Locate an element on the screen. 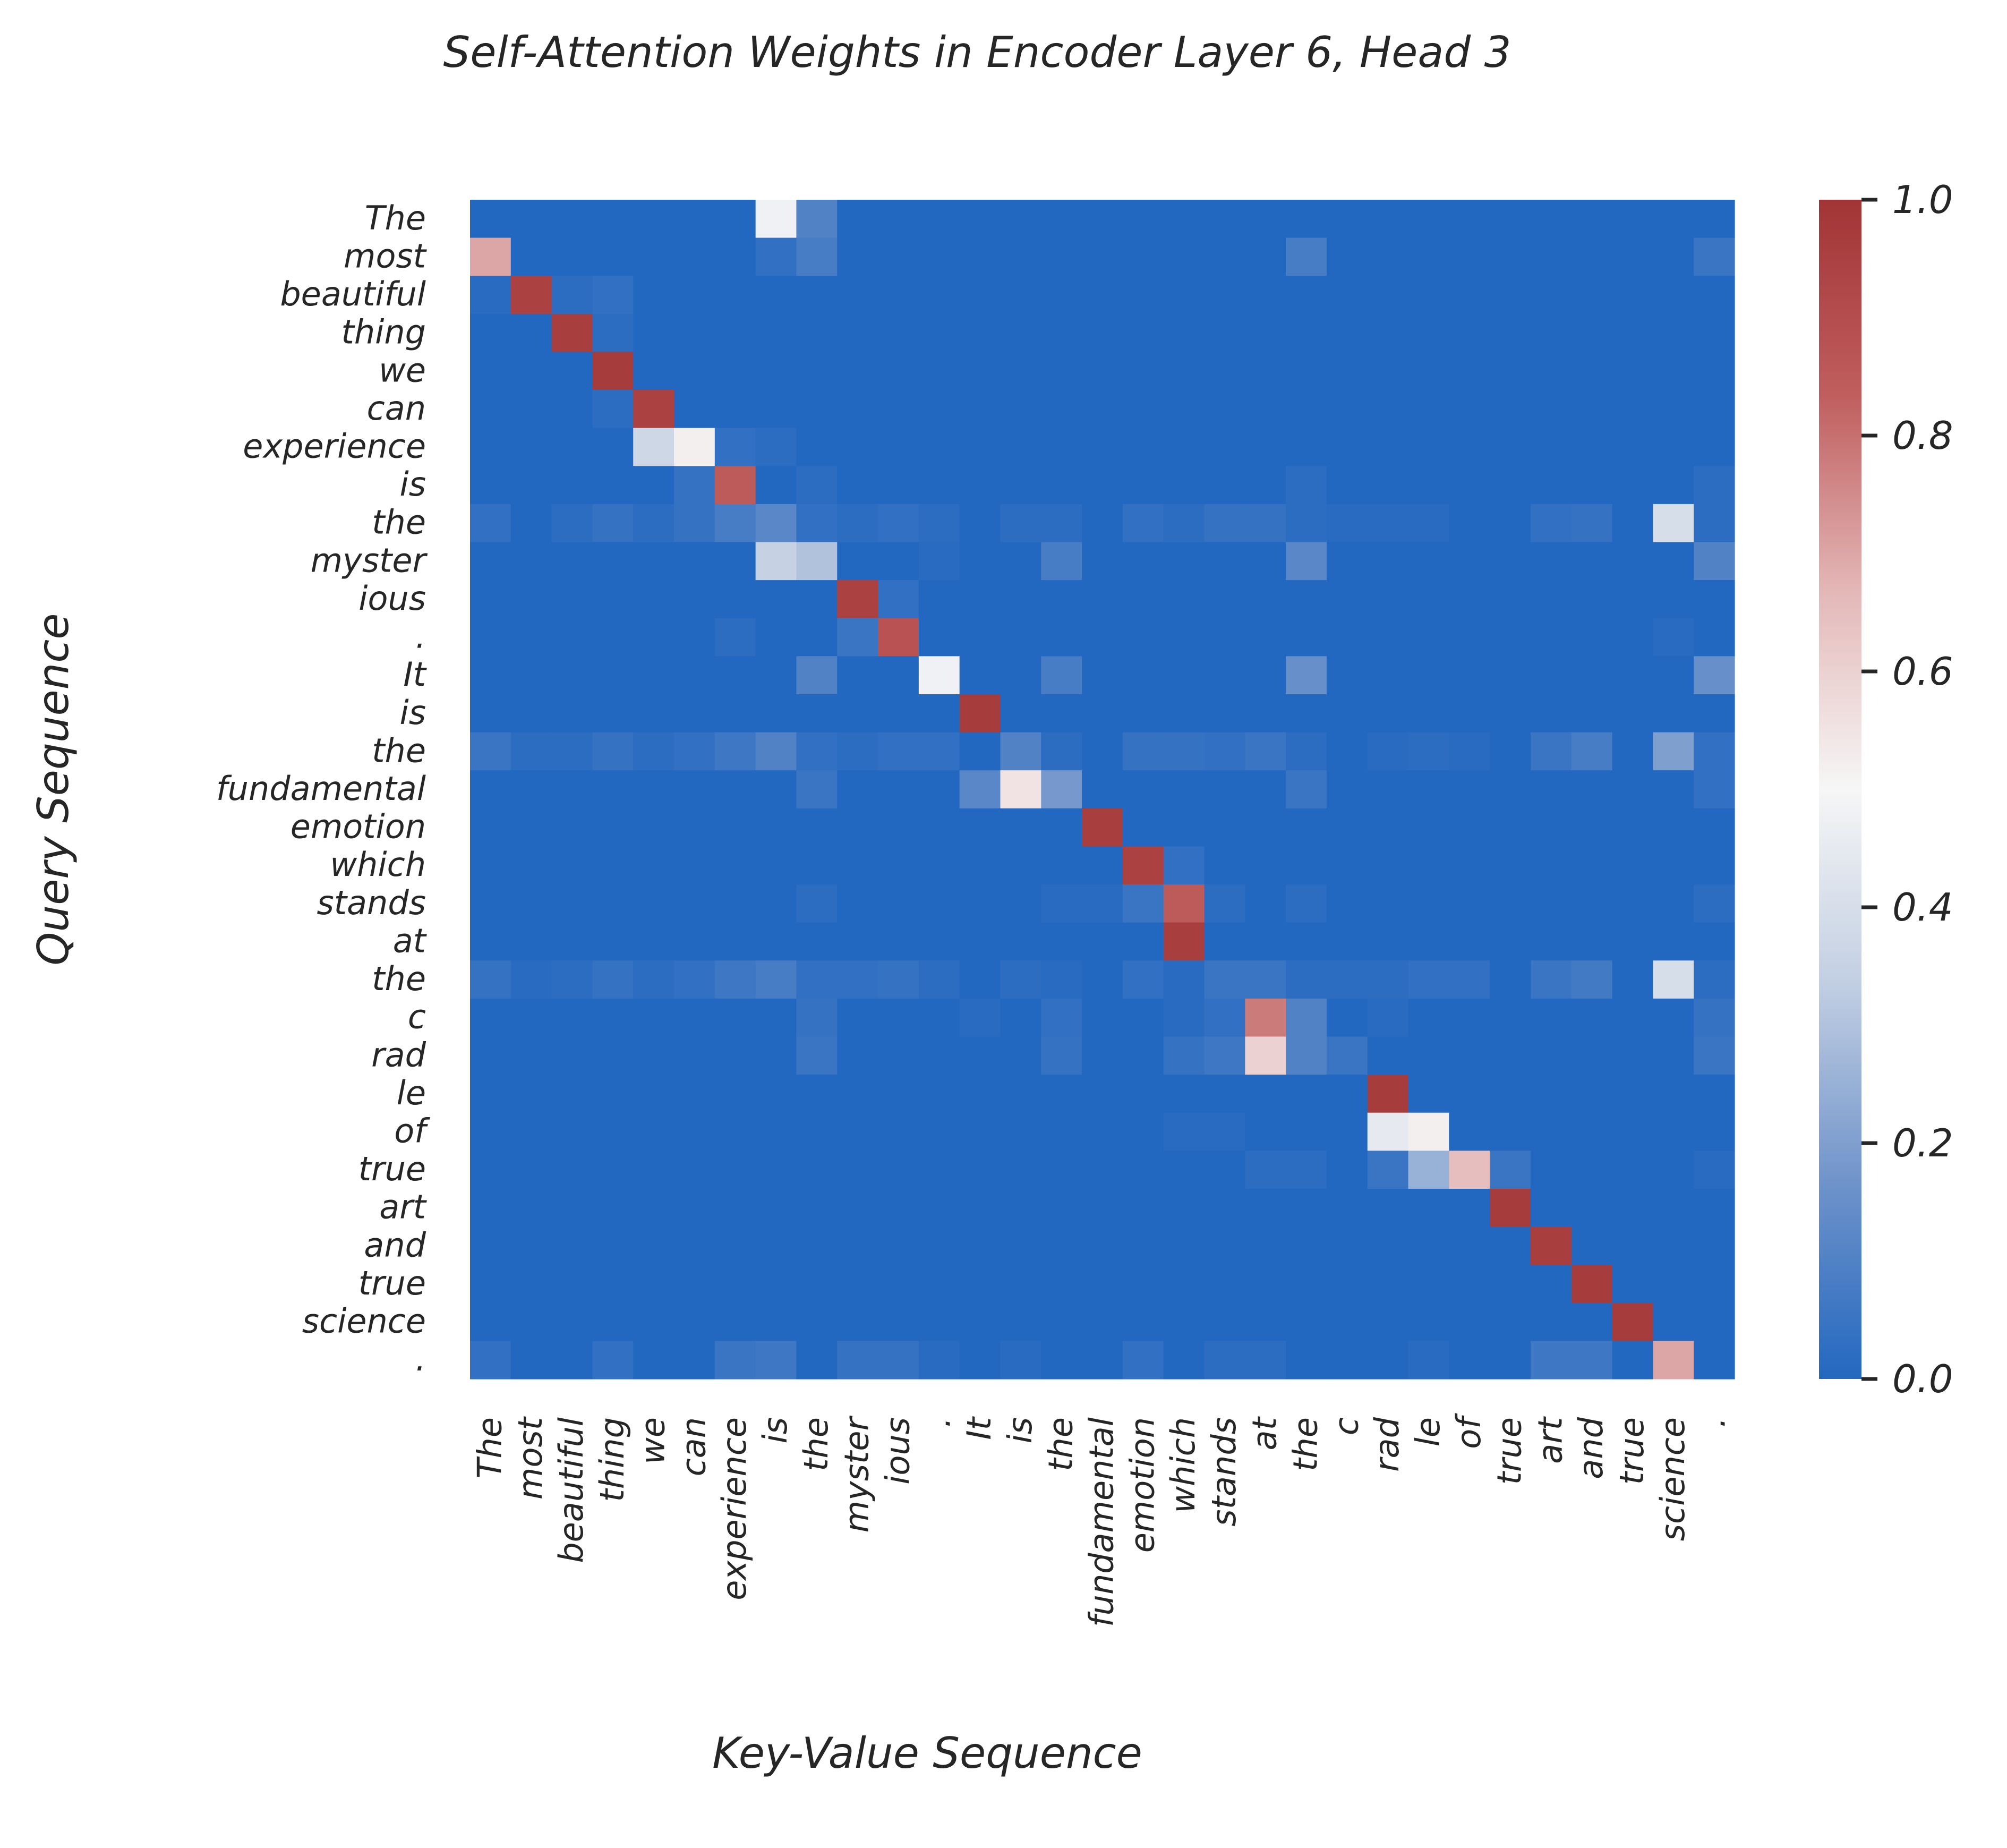 Image resolution: width=2007 pixels, height=1848 pixels. y-tick-label: . is located at coordinates (420, 637).